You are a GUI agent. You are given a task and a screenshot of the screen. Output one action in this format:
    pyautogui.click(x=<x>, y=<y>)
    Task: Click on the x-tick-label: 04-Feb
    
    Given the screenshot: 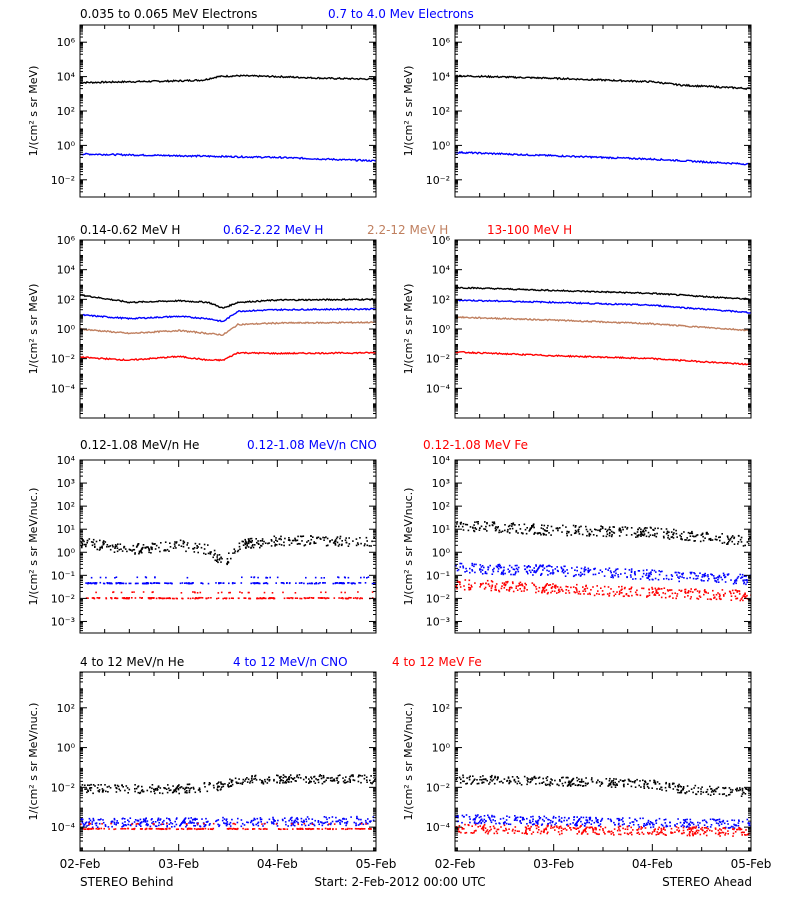 What is the action you would take?
    pyautogui.click(x=277, y=864)
    